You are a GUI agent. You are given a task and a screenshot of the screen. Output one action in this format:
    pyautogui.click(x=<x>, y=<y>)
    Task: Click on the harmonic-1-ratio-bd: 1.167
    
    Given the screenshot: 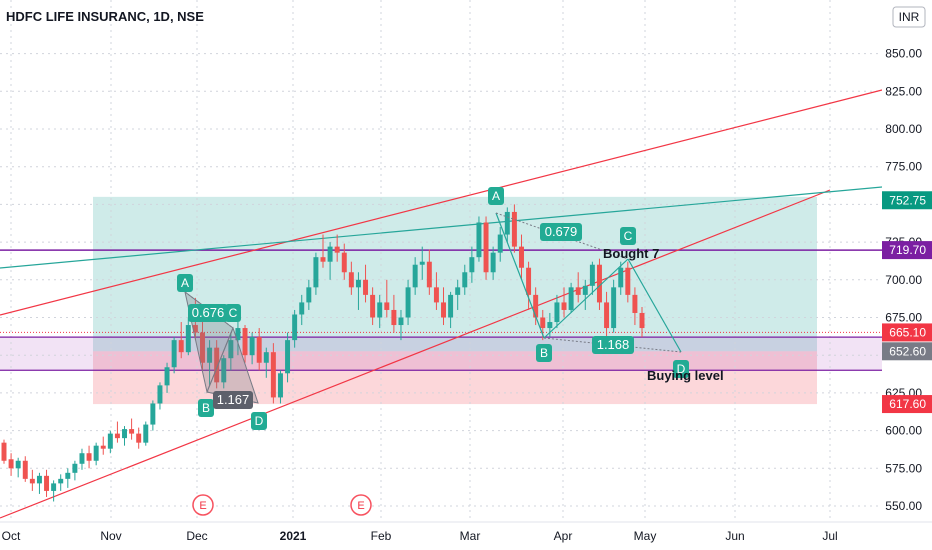 What is the action you would take?
    pyautogui.click(x=233, y=400)
    